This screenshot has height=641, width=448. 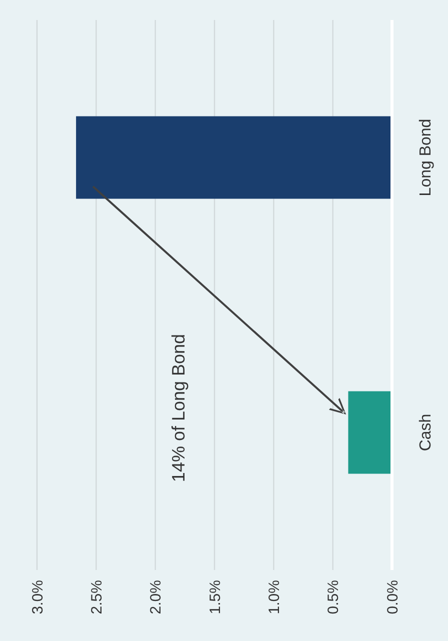 I want to click on x-tick-label: 1.5%, so click(x=215, y=597).